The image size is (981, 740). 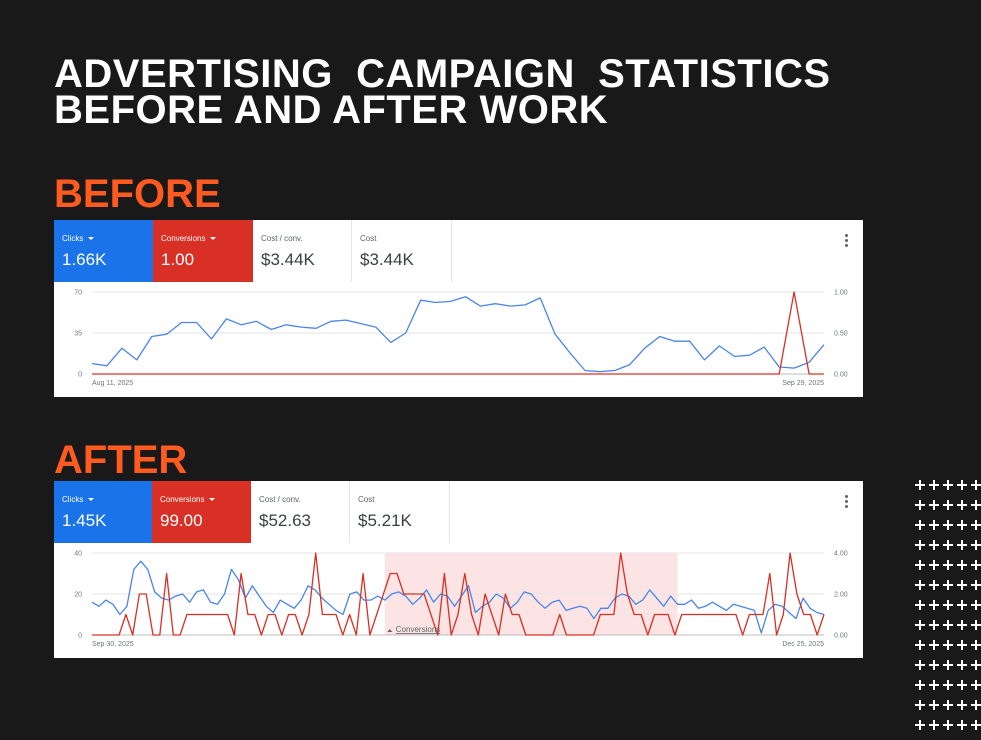 What do you see at coordinates (84, 520) in the screenshot?
I see `metric-value: 1.45K` at bounding box center [84, 520].